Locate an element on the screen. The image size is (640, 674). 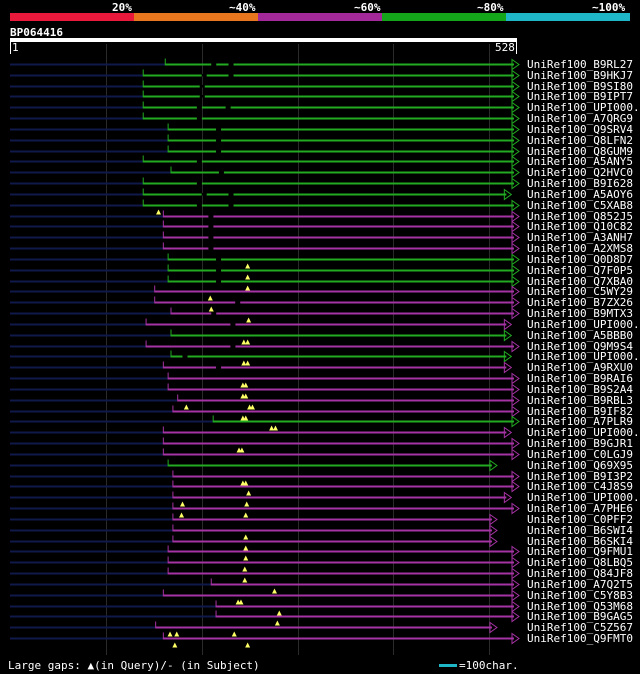
hit-accession-link: UniRef100_A7PHE6 is located at coordinates (580, 508).